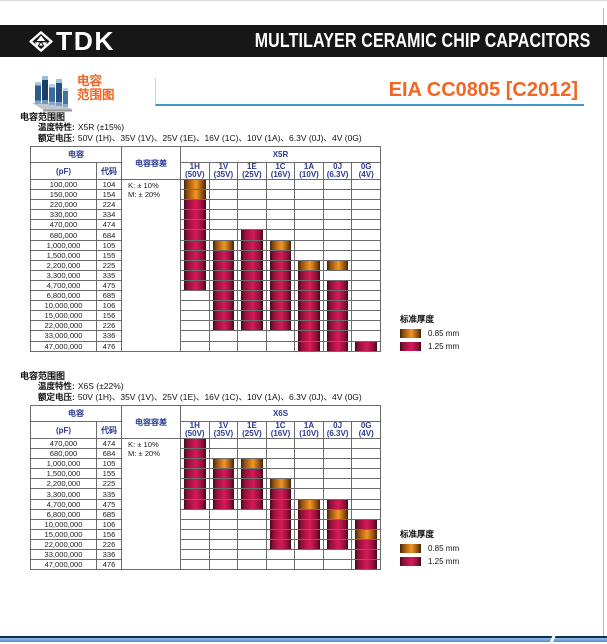  Describe the element at coordinates (109, 184) in the screenshot. I see `code-cell: 104` at that location.